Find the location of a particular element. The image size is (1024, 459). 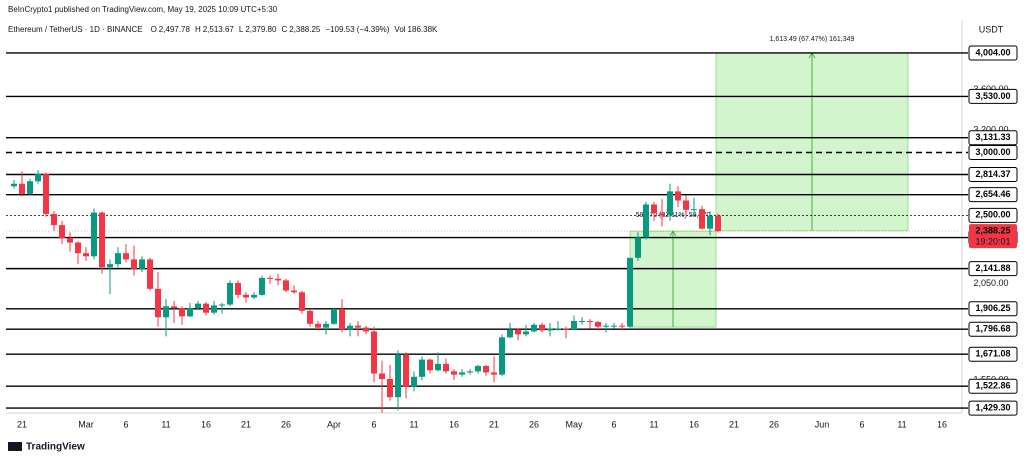

level-label: 2,814.37 is located at coordinates (992, 174).